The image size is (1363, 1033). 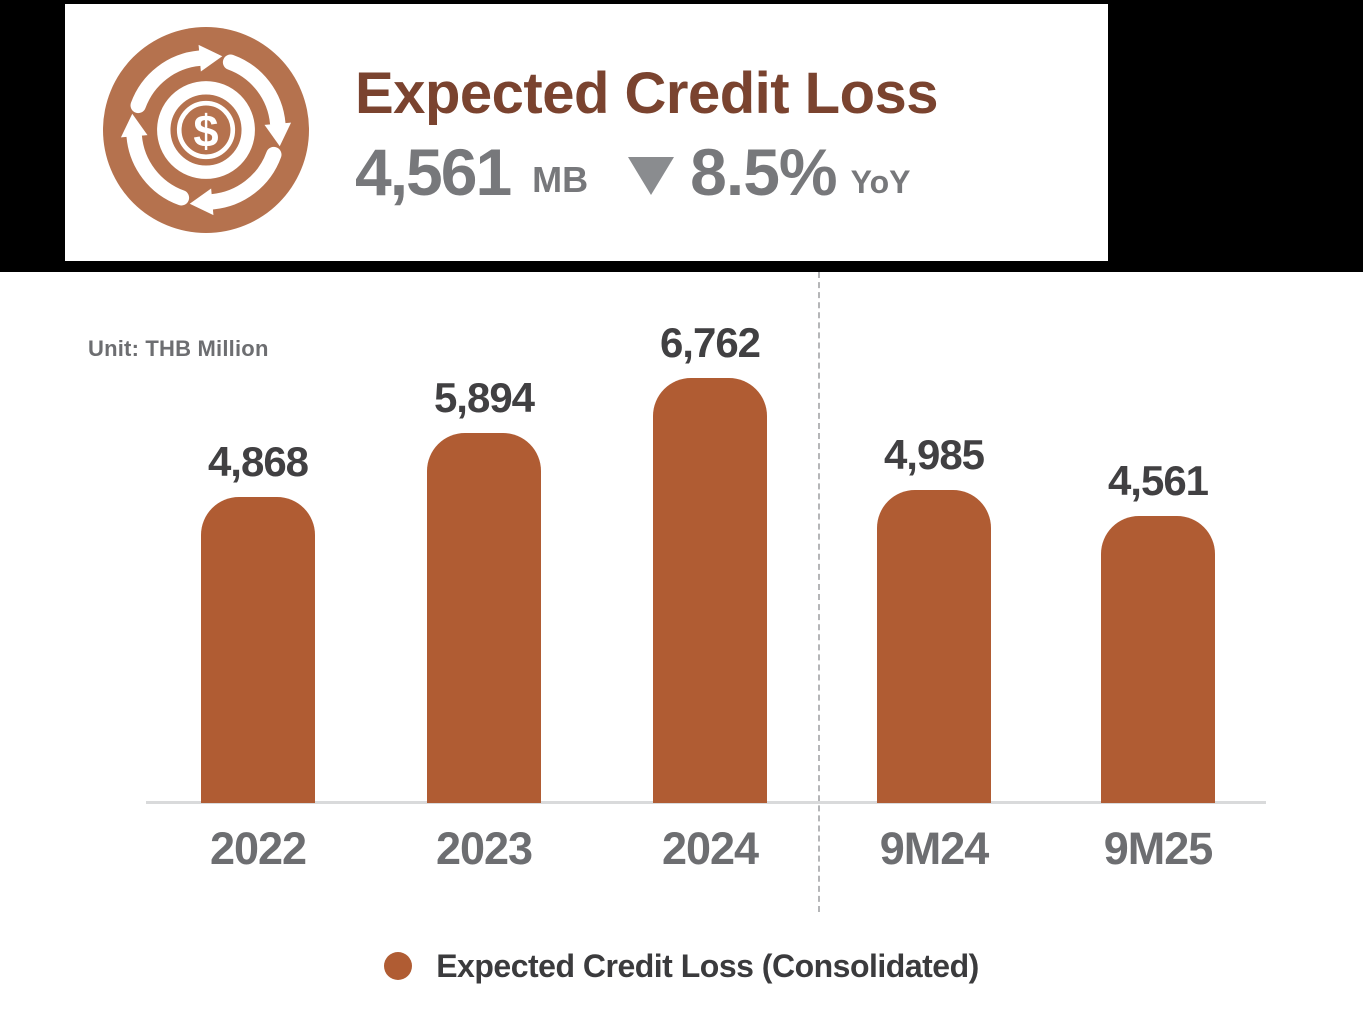 I want to click on bar-value-label: 4,561, so click(x=1158, y=480).